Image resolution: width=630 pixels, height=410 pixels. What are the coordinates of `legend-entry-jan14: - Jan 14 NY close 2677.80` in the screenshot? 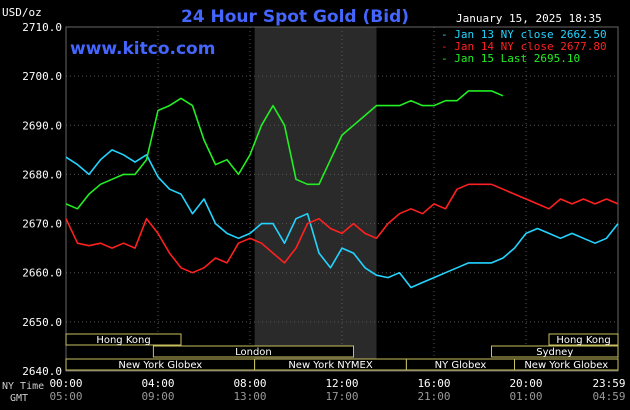 It's located at (524, 46).